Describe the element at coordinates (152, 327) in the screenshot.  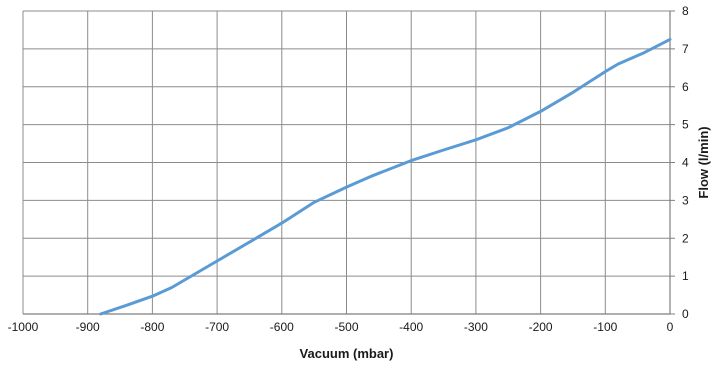
I see `x-tick-label: -800` at that location.